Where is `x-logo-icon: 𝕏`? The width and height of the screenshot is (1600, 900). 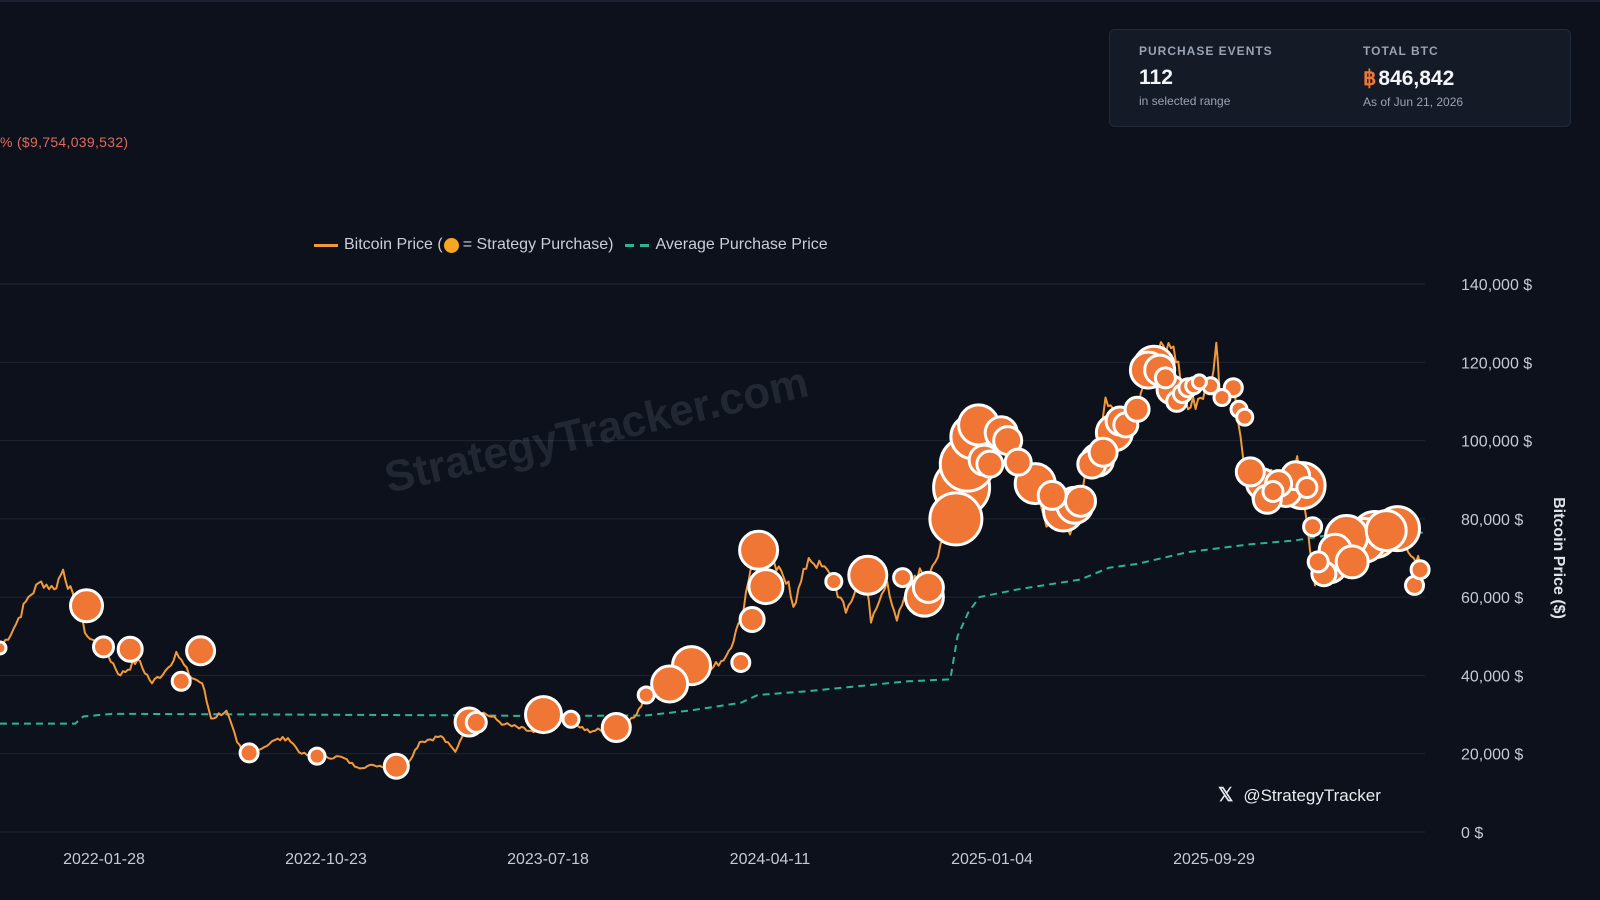 x-logo-icon: 𝕏 is located at coordinates (1226, 795).